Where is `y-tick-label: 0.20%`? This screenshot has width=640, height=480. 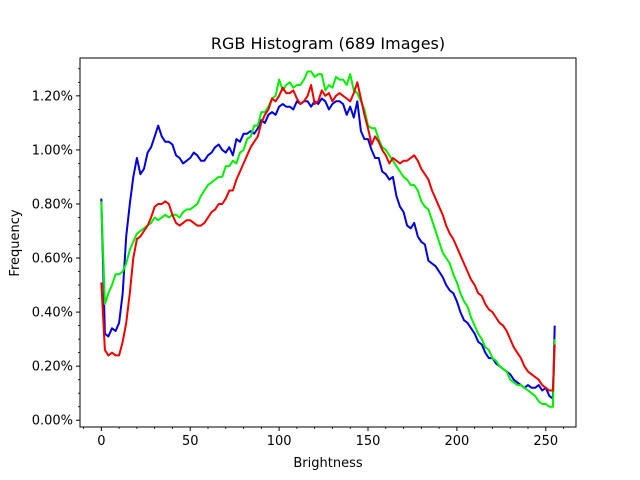
y-tick-label: 0.20% is located at coordinates (52, 367).